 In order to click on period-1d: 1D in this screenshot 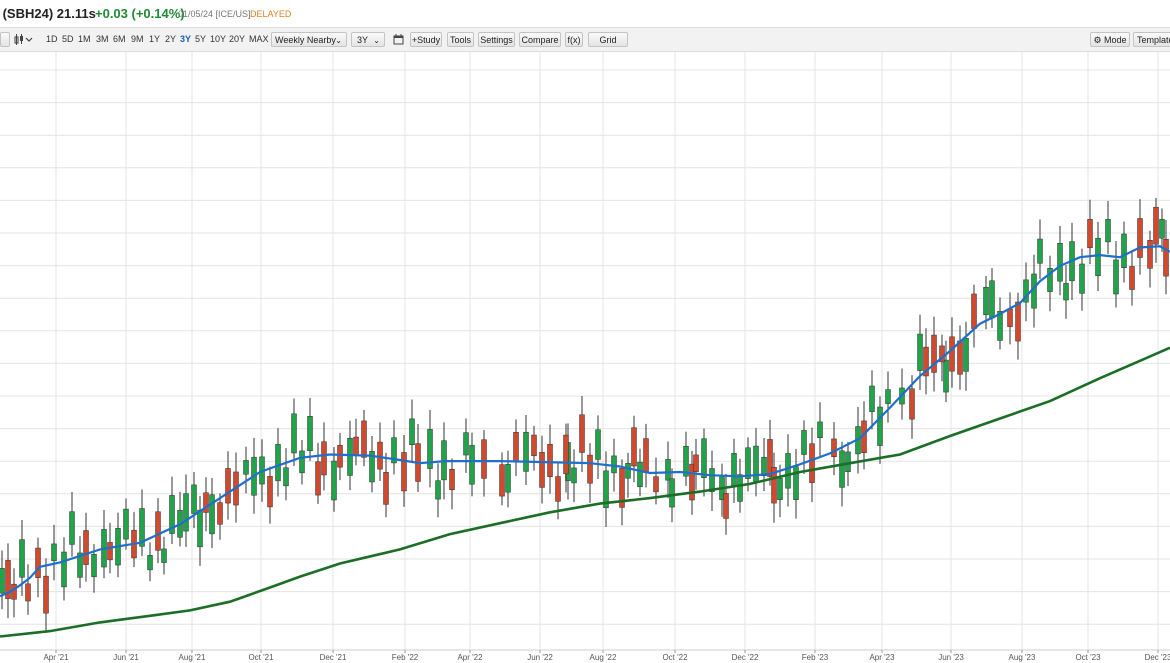, I will do `click(52, 39)`.